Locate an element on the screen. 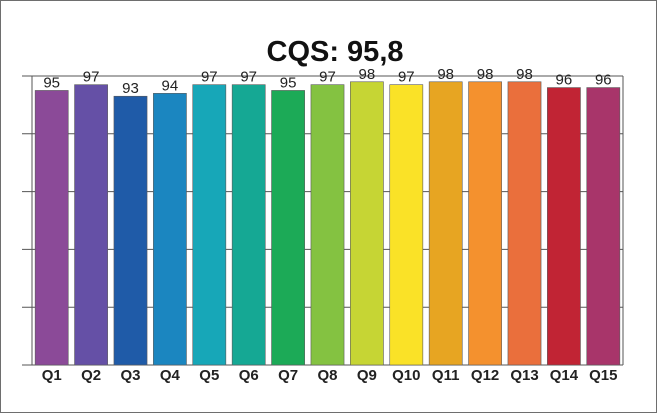 The width and height of the screenshot is (657, 414). x-tick-q7: Q7 is located at coordinates (288, 375).